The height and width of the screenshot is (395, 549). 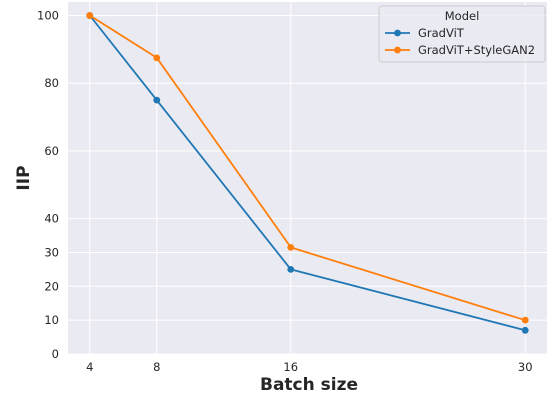 What do you see at coordinates (309, 367) in the screenshot?
I see `x-tick-labels: 4 8 16 30` at bounding box center [309, 367].